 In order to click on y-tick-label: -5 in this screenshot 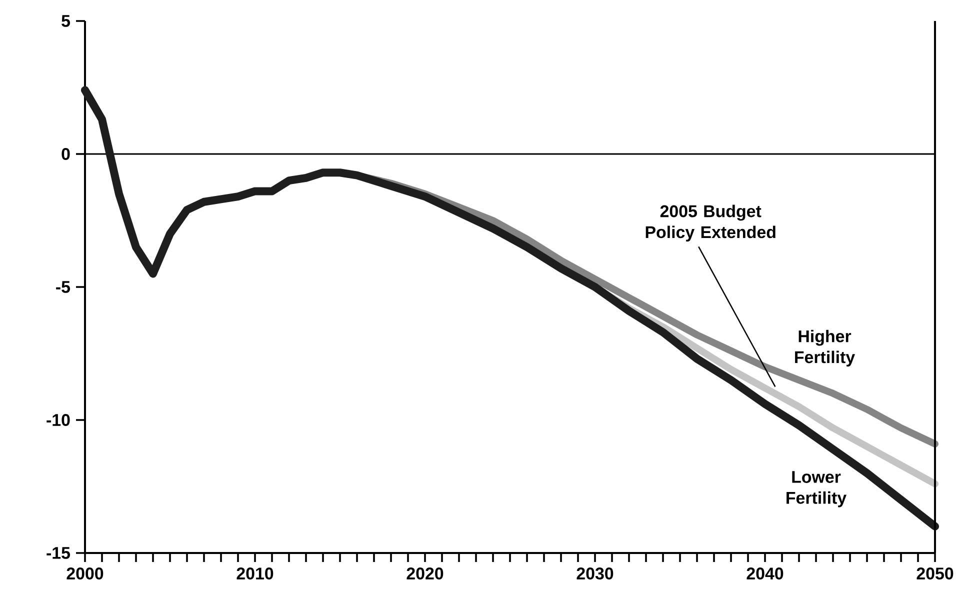, I will do `click(63, 287)`.